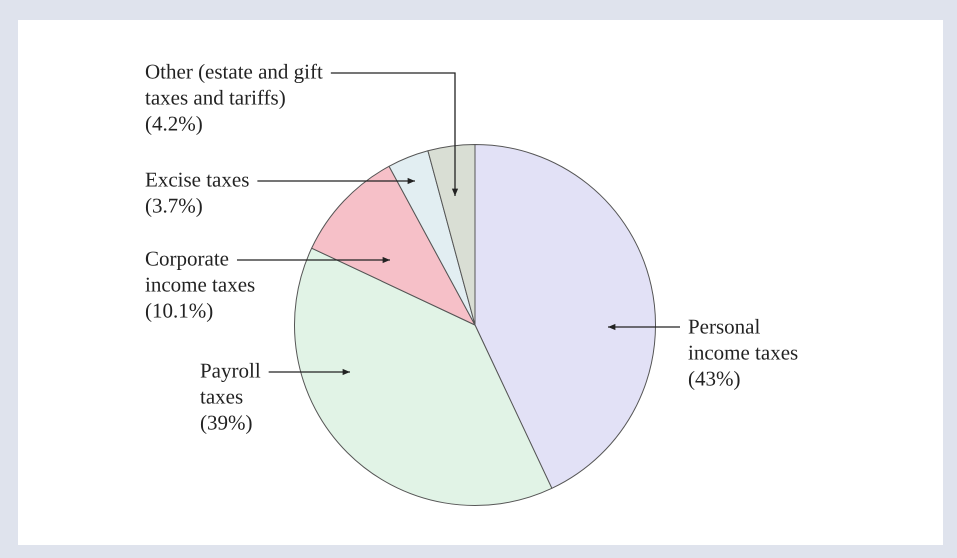 The image size is (957, 558). I want to click on data-label: (39%), so click(226, 422).